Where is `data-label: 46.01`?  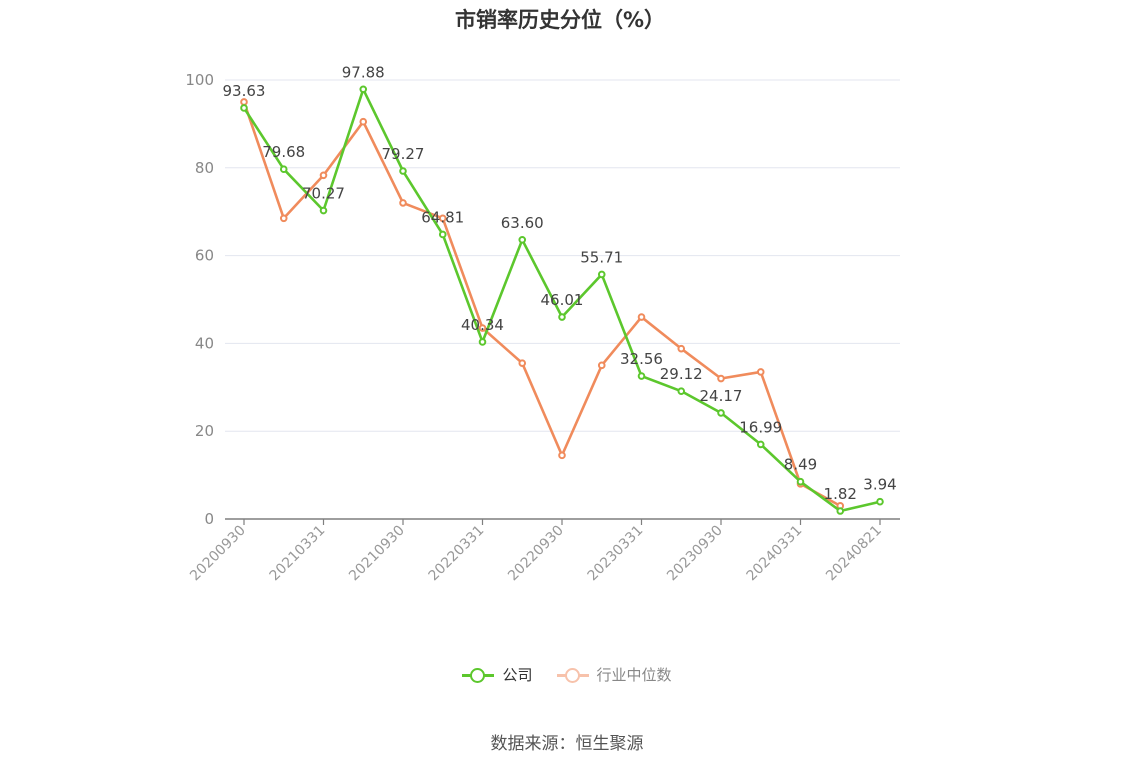 data-label: 46.01 is located at coordinates (562, 300).